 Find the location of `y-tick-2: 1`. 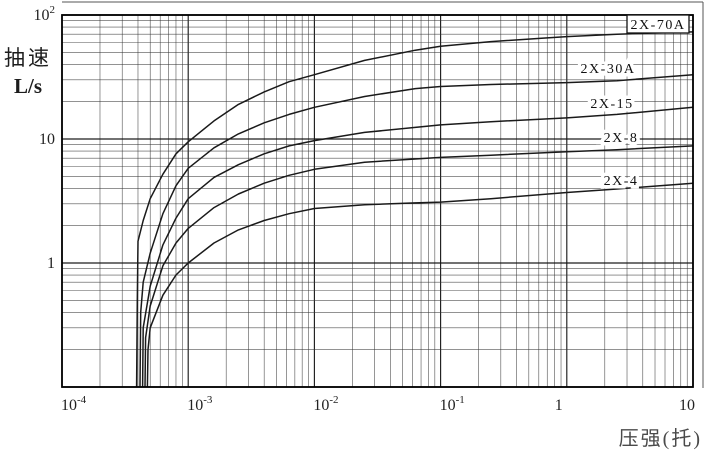

y-tick-2: 1 is located at coordinates (51, 263).